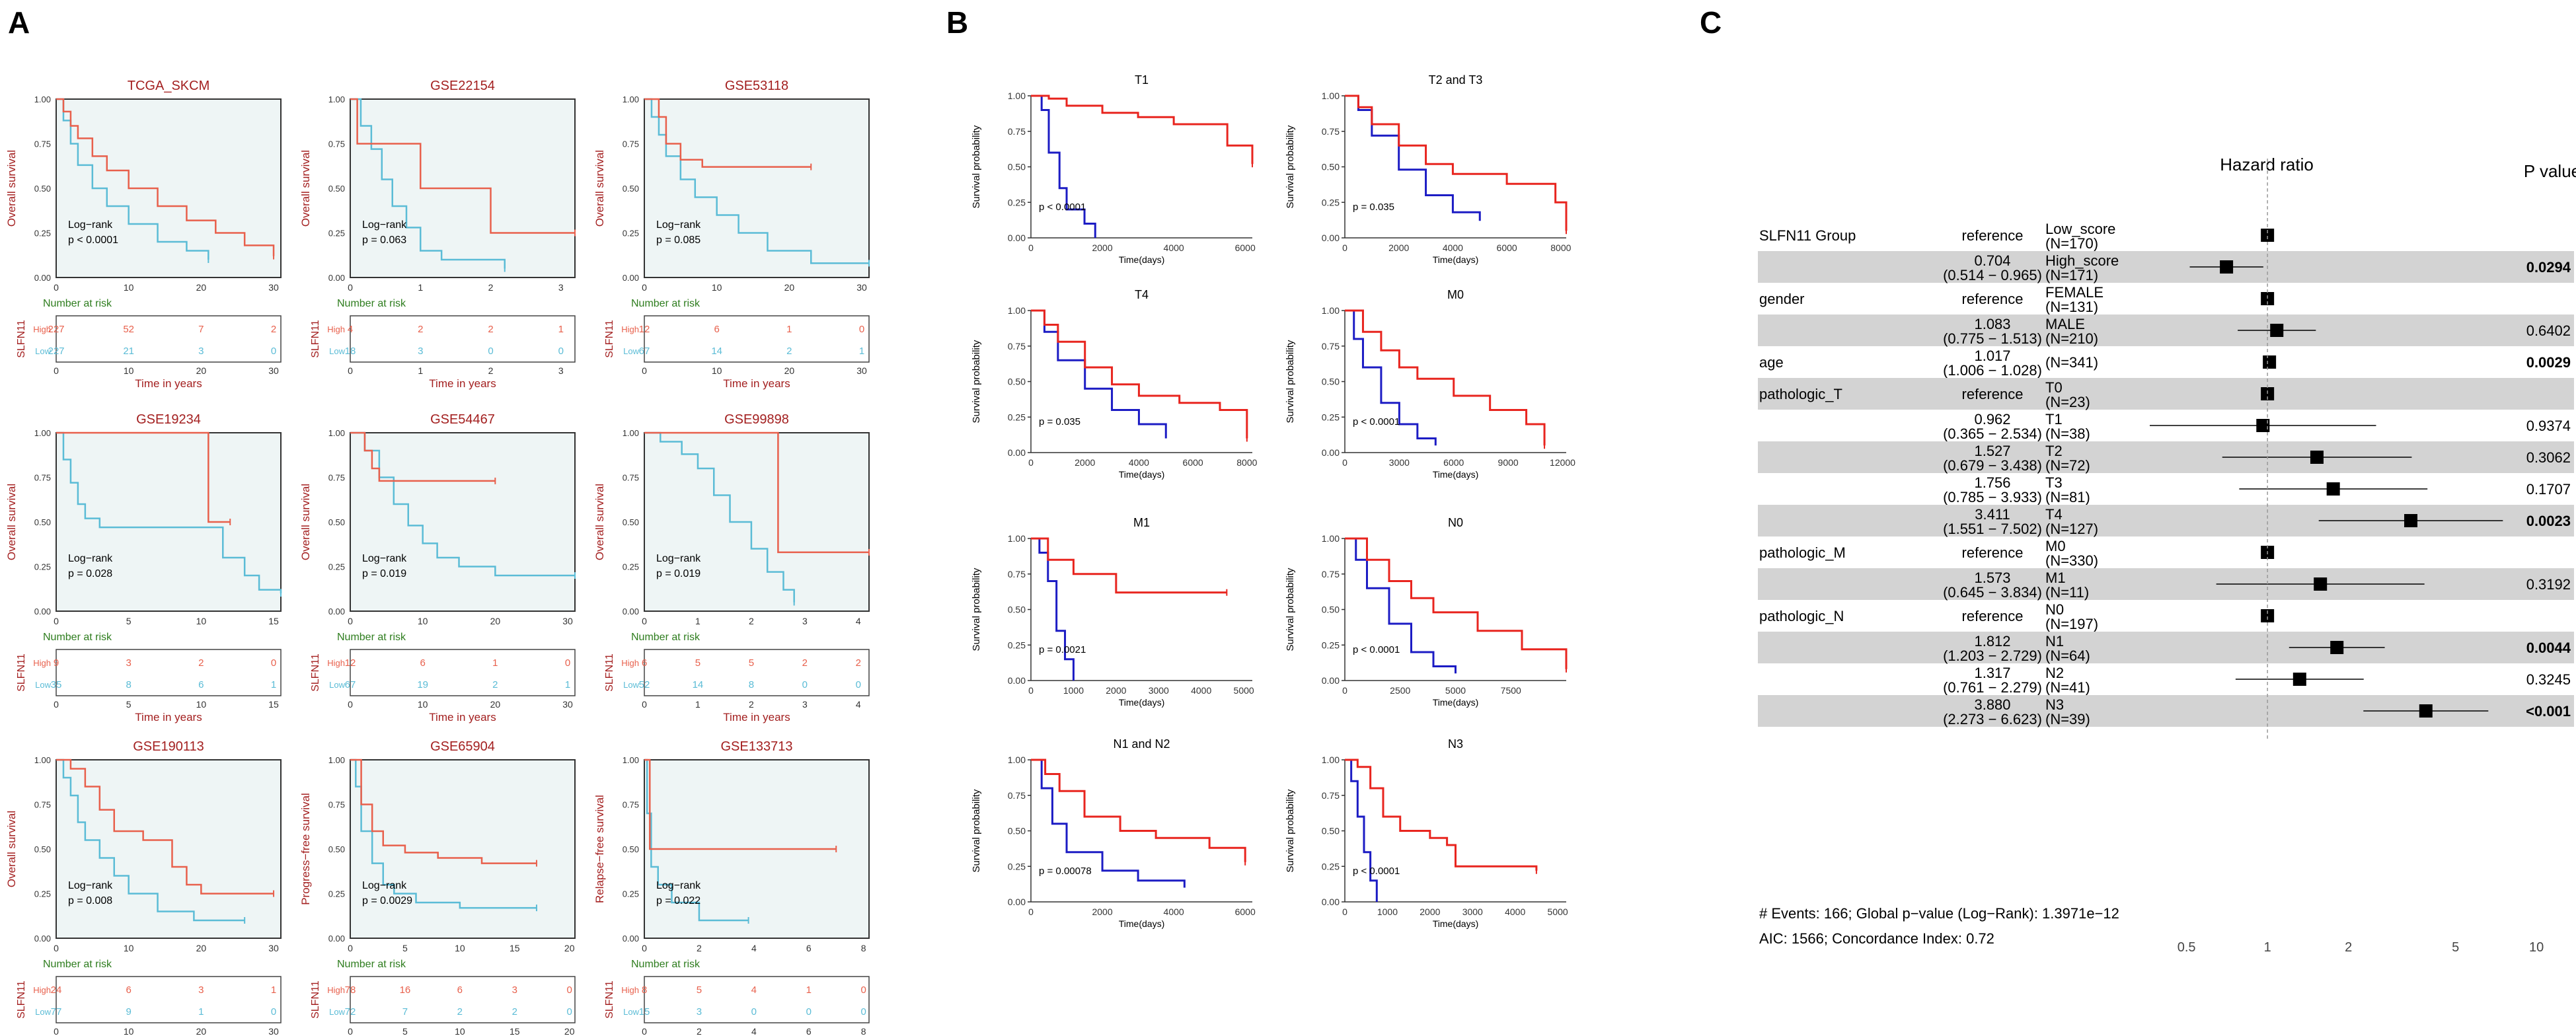 Image resolution: width=2576 pixels, height=1036 pixels. Describe the element at coordinates (977, 381) in the screenshot. I see `y-axis-label: Survival probability` at that location.